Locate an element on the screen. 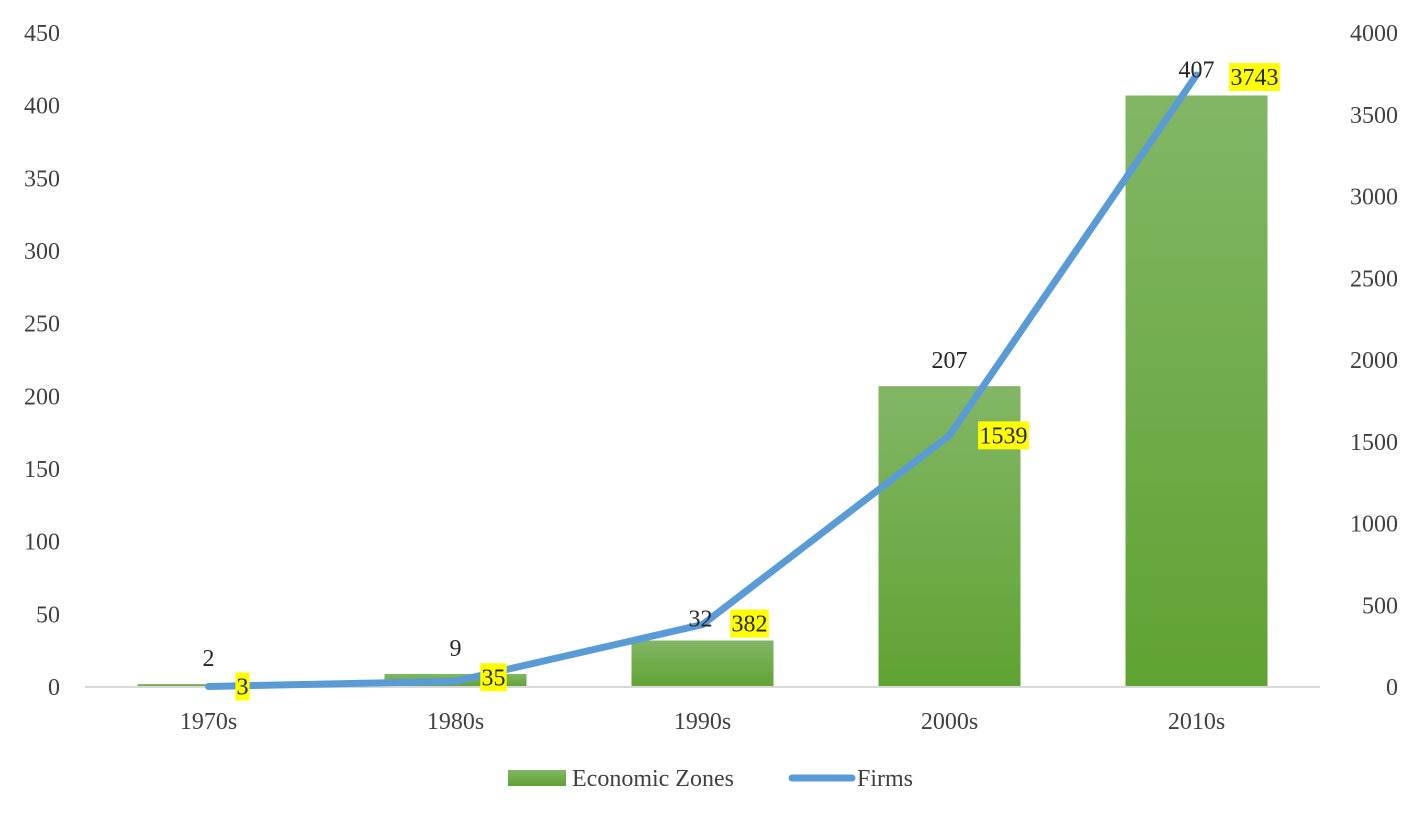 The height and width of the screenshot is (821, 1418). line-data-label: 3743 is located at coordinates (1255, 78).